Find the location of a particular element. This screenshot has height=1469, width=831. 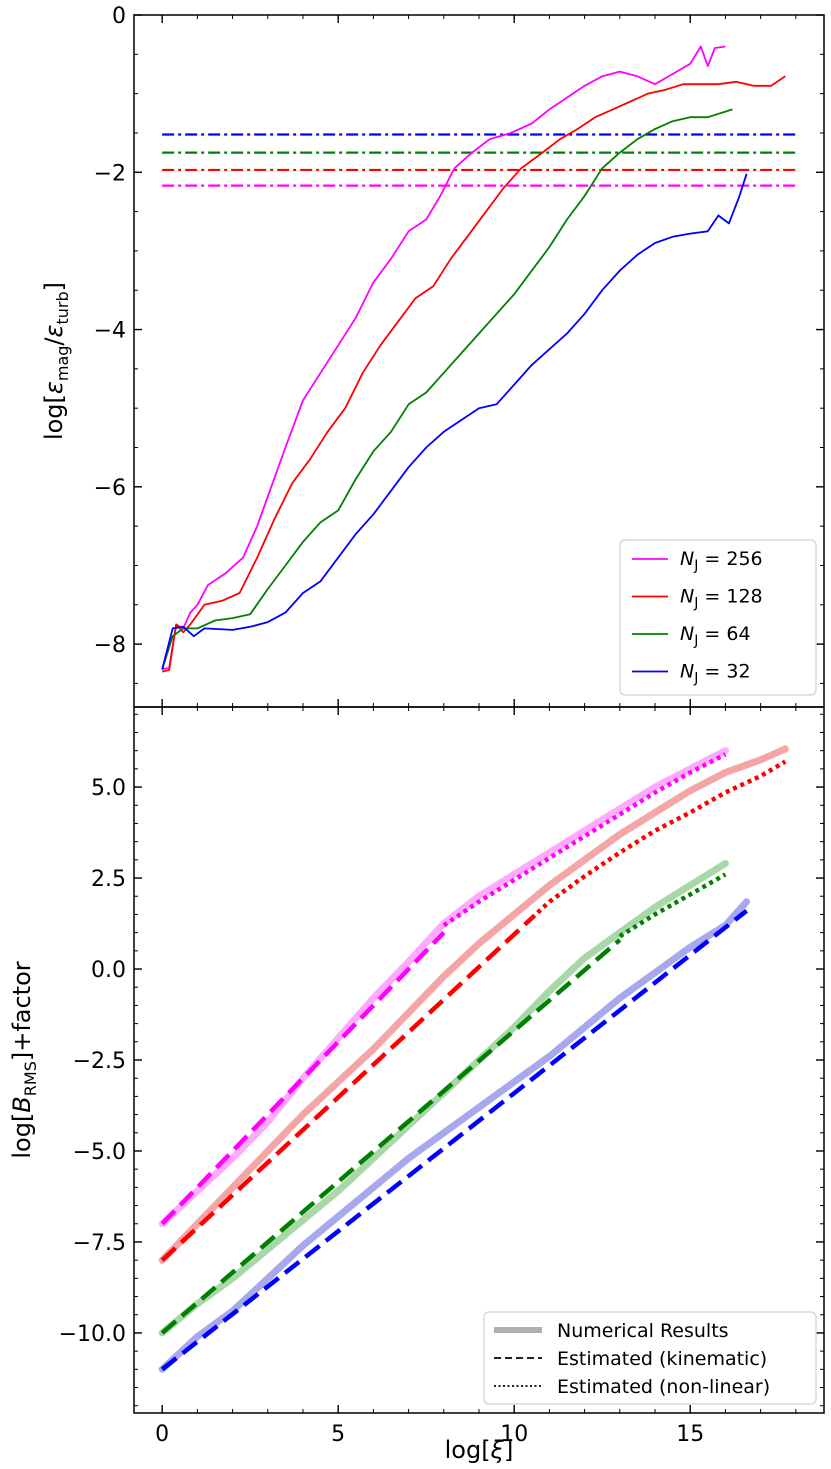

bottom-y-axis-label: log[BRMS]+factor is located at coordinates (24, 1059).